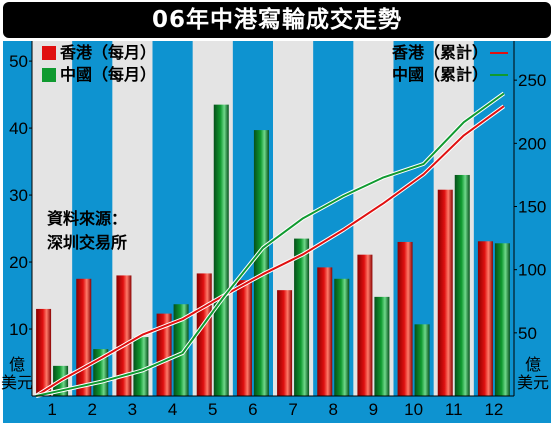 The height and width of the screenshot is (425, 554). Describe the element at coordinates (440, 74) in the screenshot. I see `legend-label: 中國（累計）` at that location.